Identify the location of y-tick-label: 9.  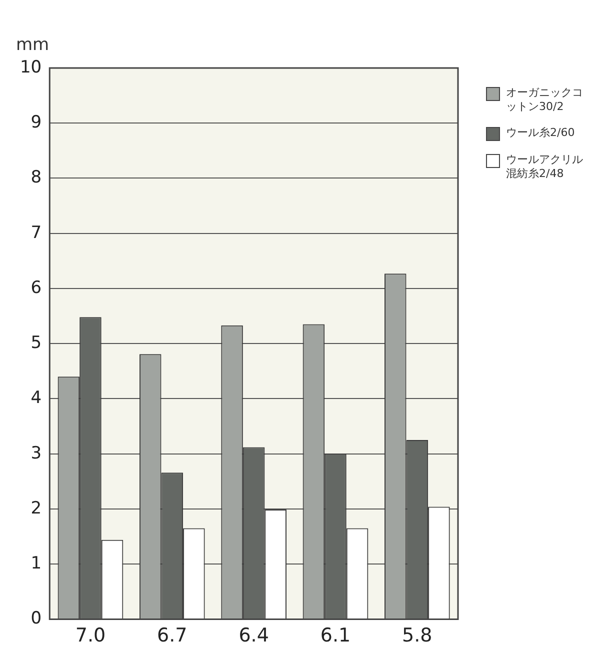
(36, 122).